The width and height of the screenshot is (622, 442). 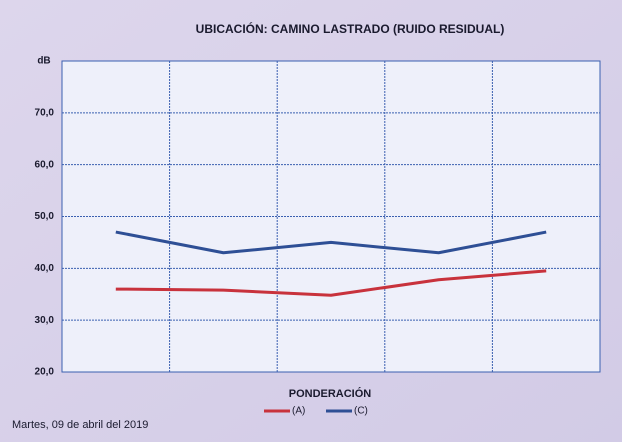 I want to click on y-tick-label: 60,0, so click(x=45, y=164).